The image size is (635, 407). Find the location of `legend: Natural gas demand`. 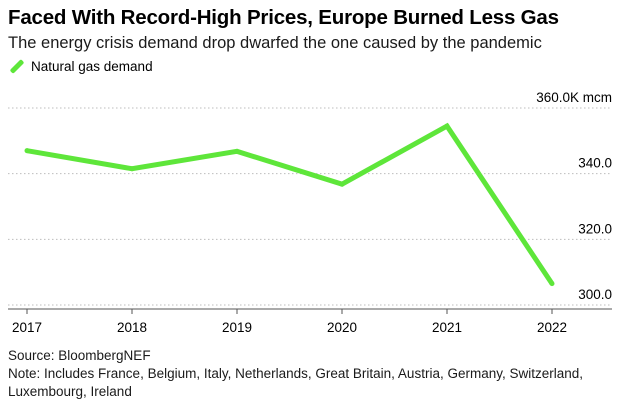

legend: Natural gas demand is located at coordinates (80, 66).